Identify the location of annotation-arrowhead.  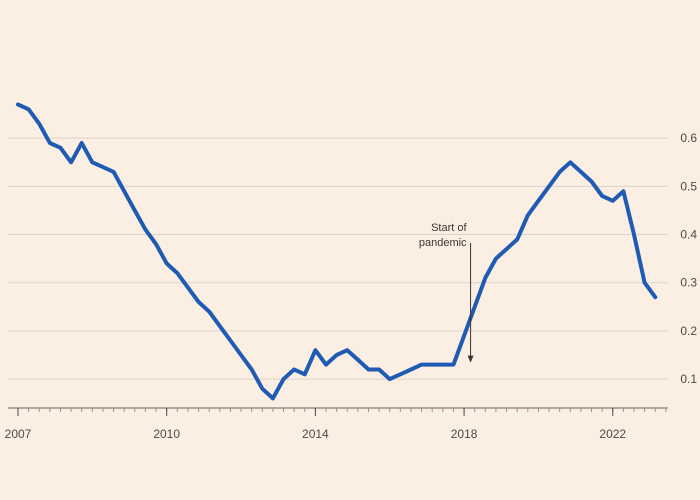
(470, 359).